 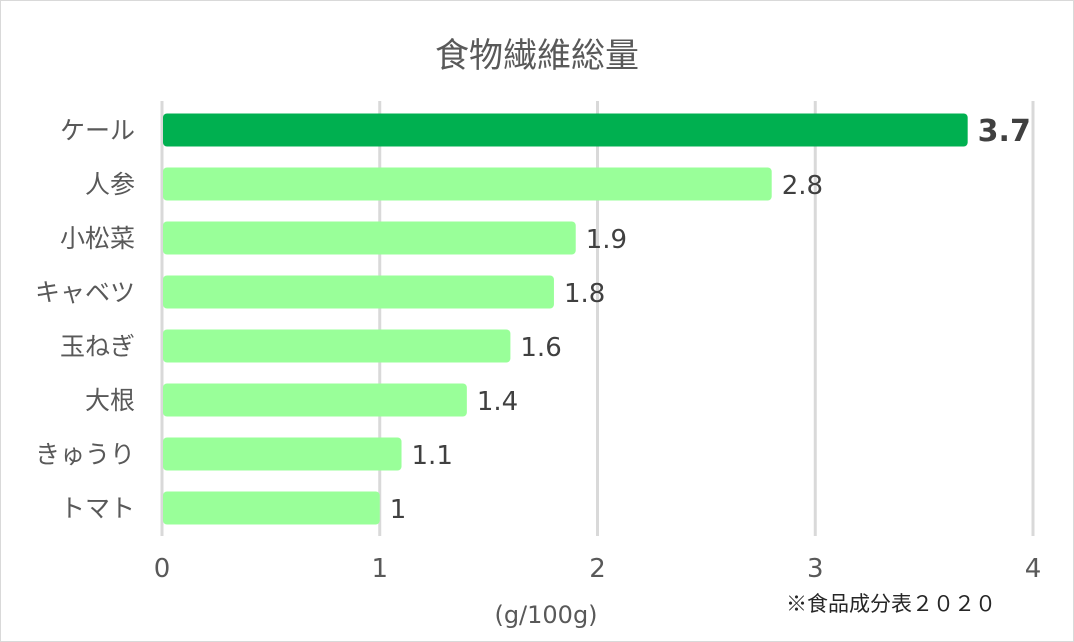 What do you see at coordinates (110, 400) in the screenshot?
I see `category-label: 大根` at bounding box center [110, 400].